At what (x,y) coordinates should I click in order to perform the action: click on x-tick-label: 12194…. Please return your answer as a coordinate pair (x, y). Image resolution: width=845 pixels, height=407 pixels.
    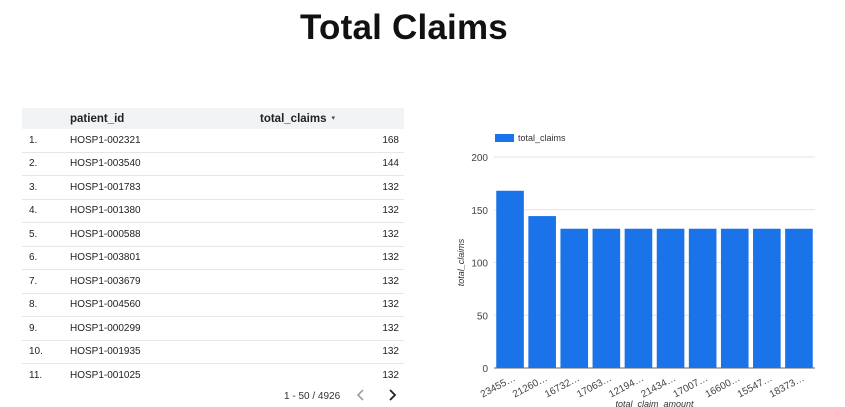
    Looking at the image, I should click on (626, 386).